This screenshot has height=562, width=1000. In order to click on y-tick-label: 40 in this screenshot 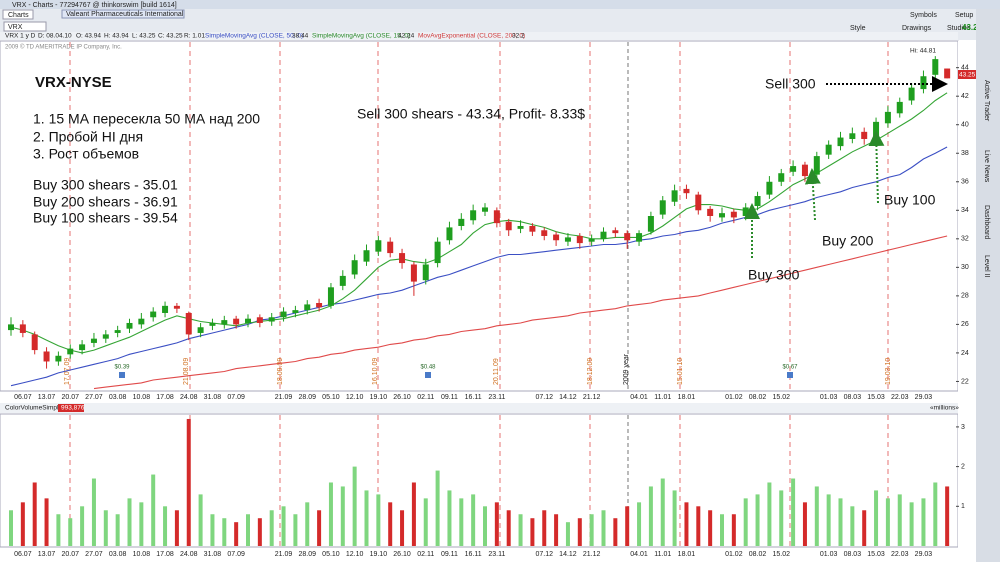, I will do `click(965, 125)`.